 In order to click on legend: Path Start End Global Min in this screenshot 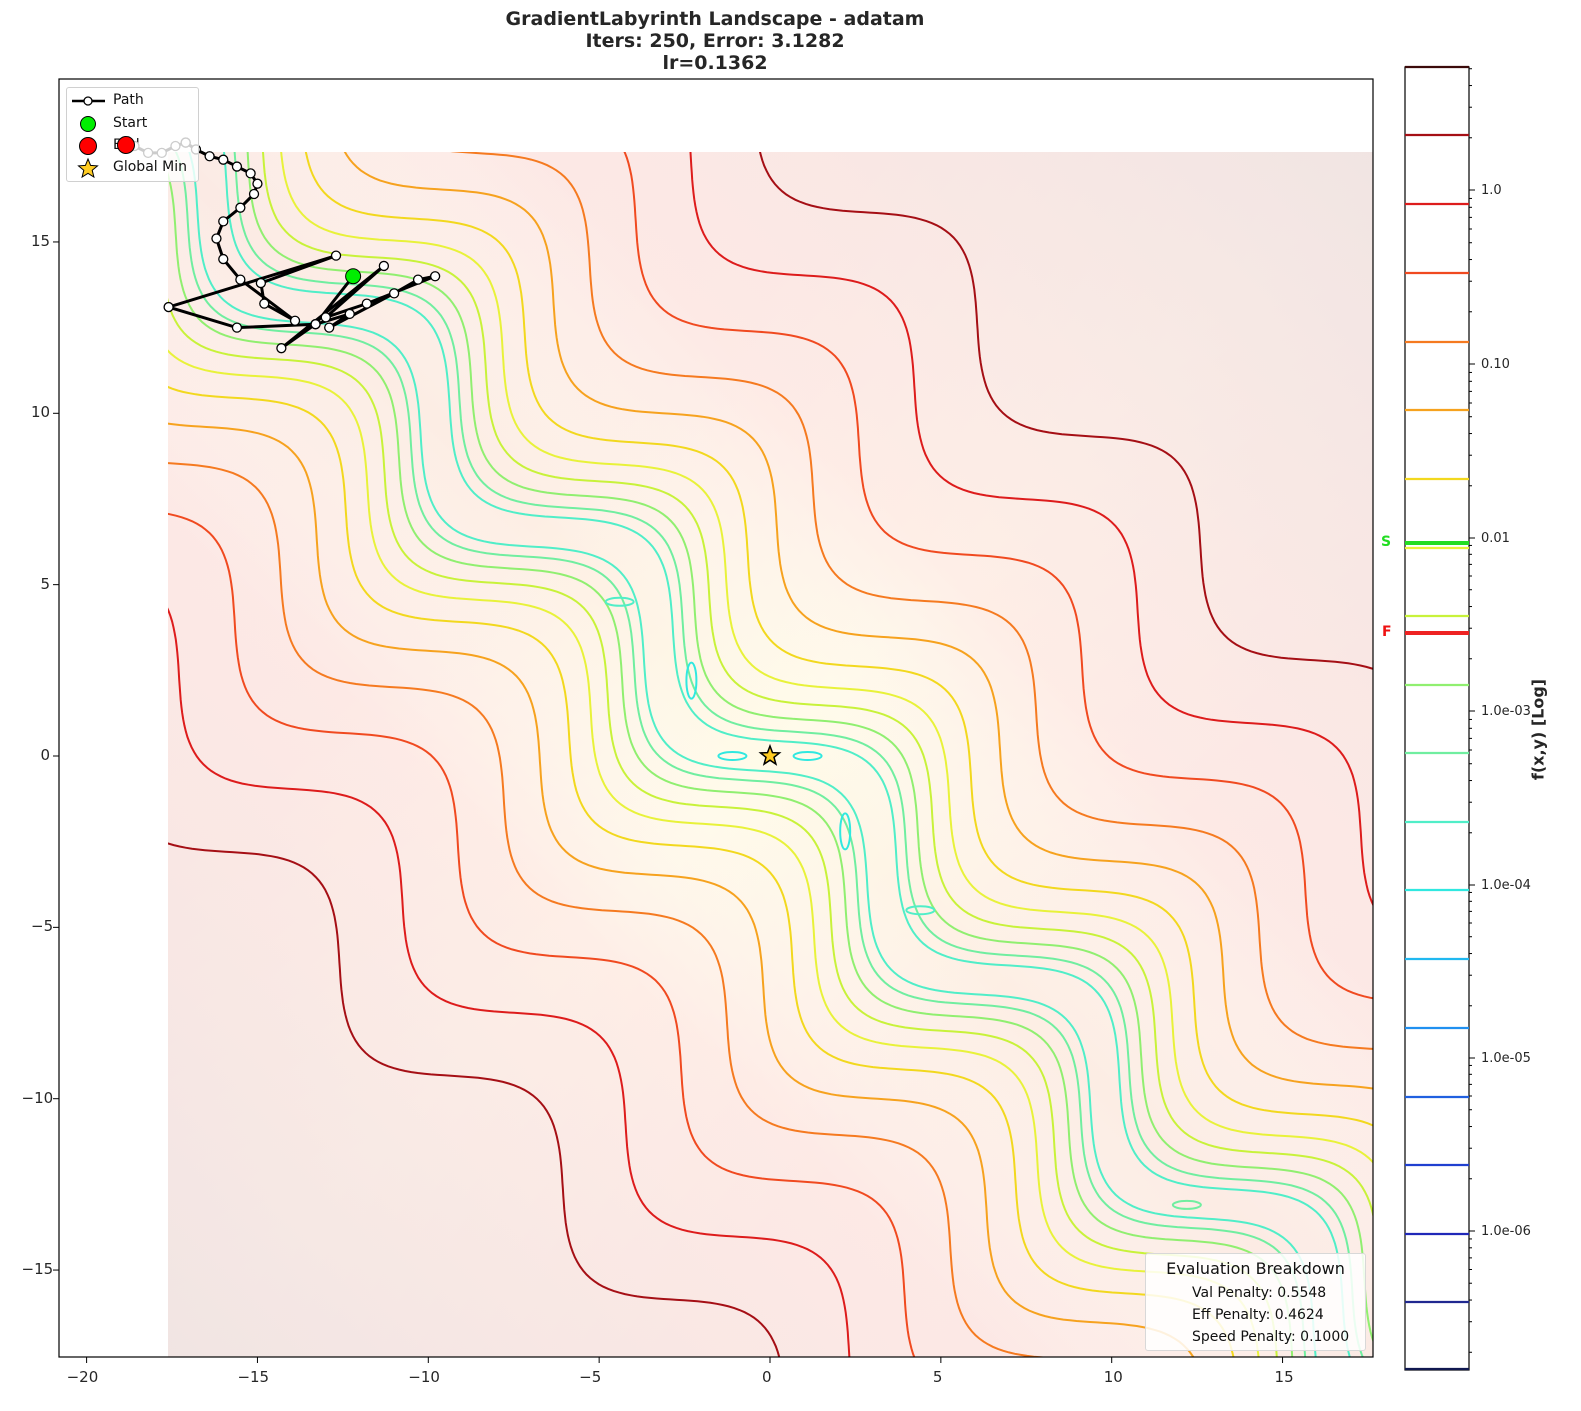, I will do `click(132, 134)`.